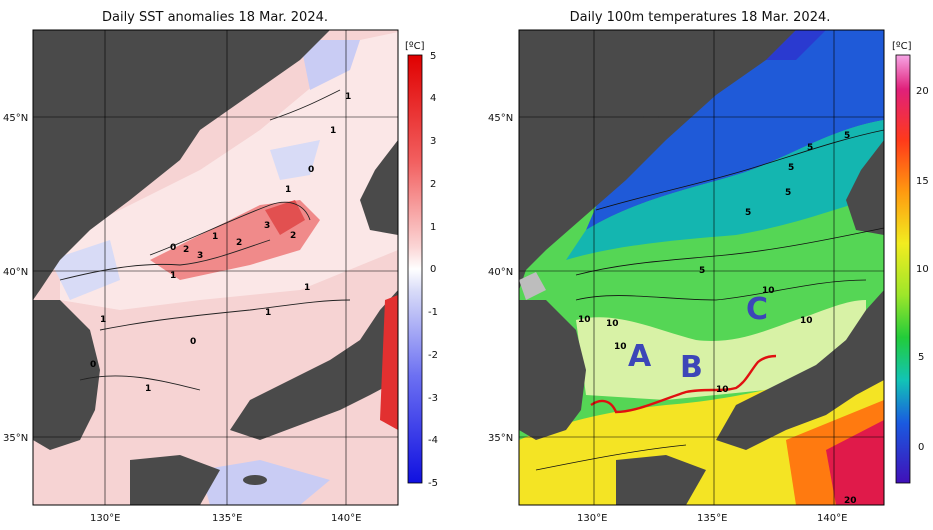 The image size is (933, 530). Describe the element at coordinates (379, 187) in the screenshot. I see `left-land-hokkaido` at that location.